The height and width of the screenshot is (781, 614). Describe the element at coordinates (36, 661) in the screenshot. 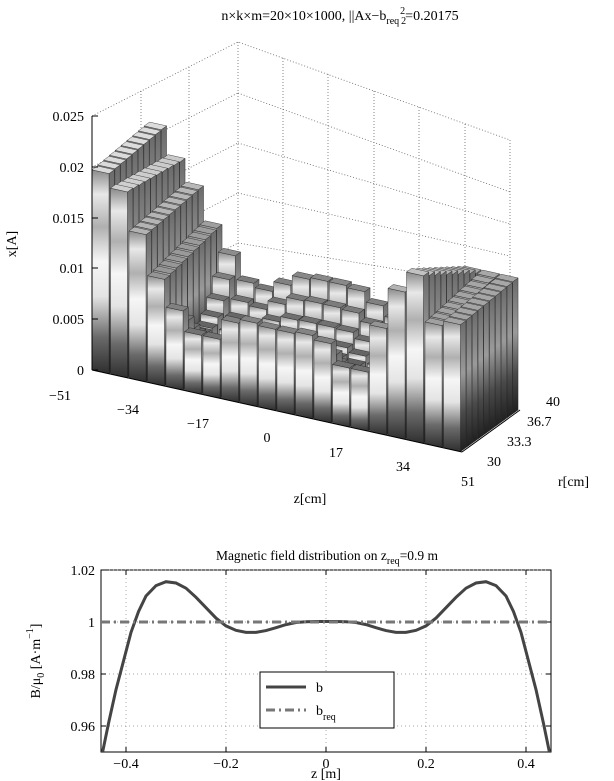

I see `line-ylabel: B/μ0 [A·m−1]` at that location.